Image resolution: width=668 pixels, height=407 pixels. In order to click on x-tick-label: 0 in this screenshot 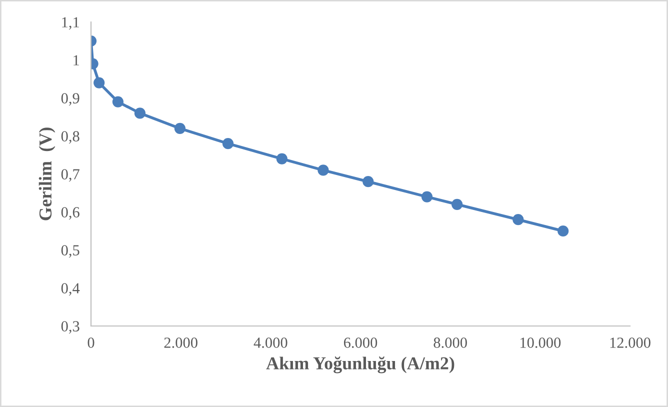, I will do `click(91, 343)`.